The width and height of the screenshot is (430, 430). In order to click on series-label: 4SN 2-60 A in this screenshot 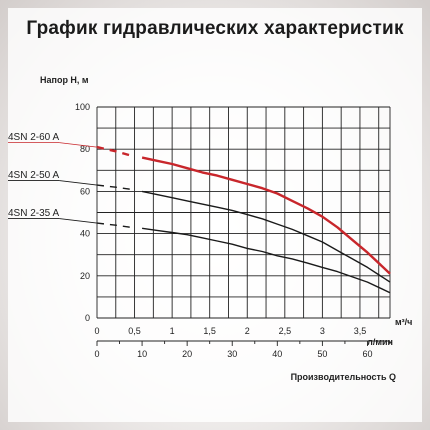, I will do `click(33, 137)`.